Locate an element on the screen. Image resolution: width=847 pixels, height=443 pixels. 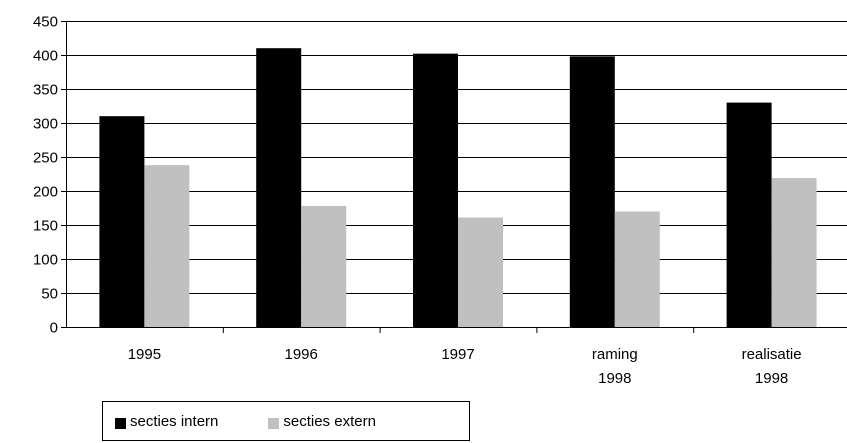
legend-swatch-secties-extern is located at coordinates (274, 423).